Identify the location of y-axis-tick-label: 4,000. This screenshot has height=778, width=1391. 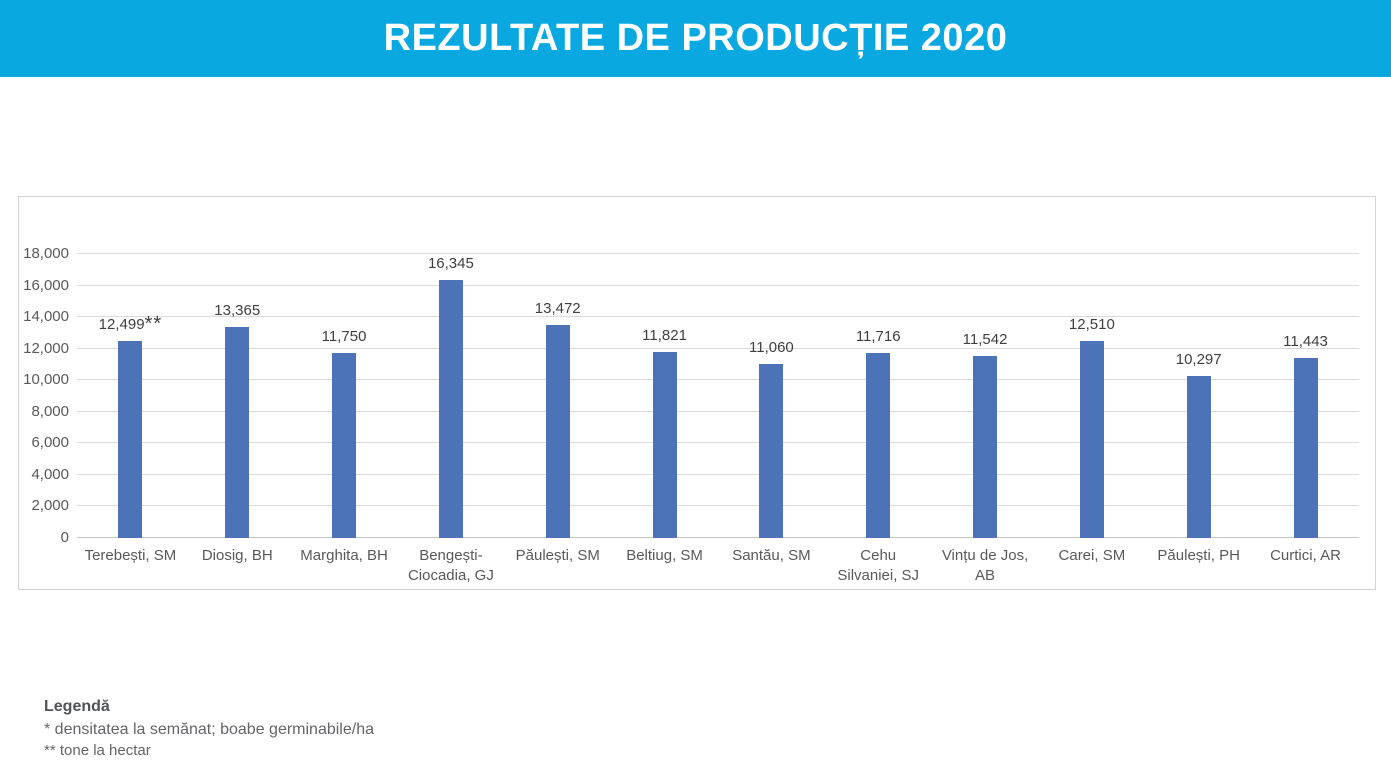
(50, 474).